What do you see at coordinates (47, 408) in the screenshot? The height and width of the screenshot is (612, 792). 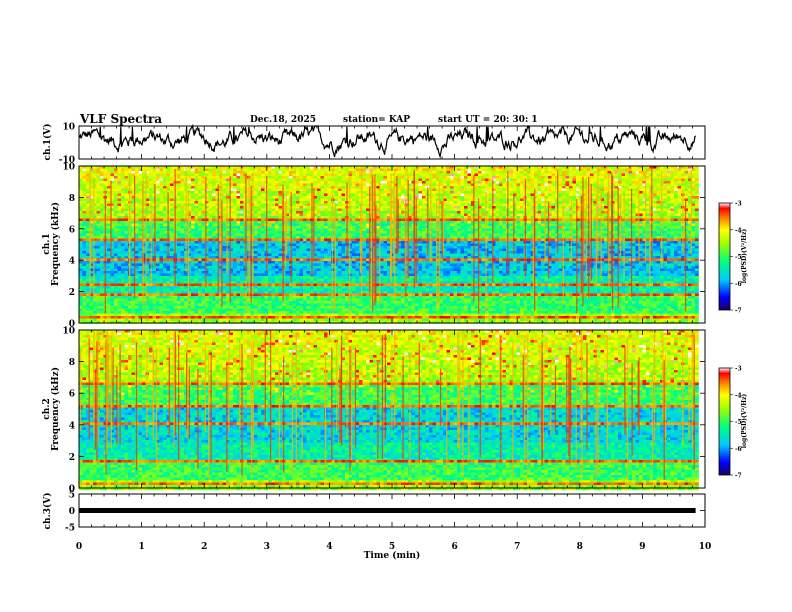 I see `ch2-spec-ylabel-top: ch.2` at bounding box center [47, 408].